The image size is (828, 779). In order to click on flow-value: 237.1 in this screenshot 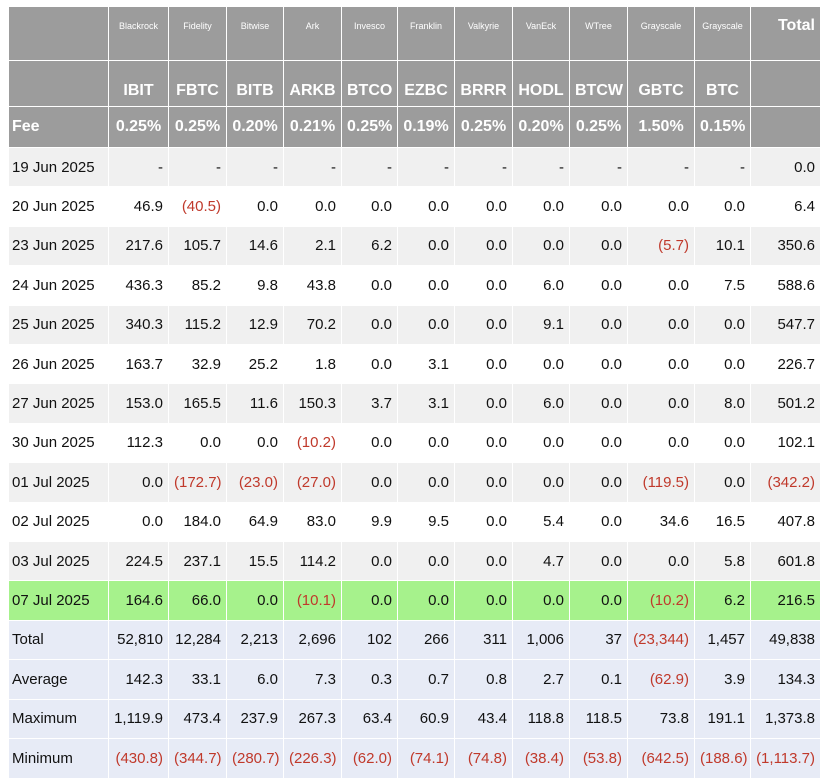, I will do `click(197, 561)`.